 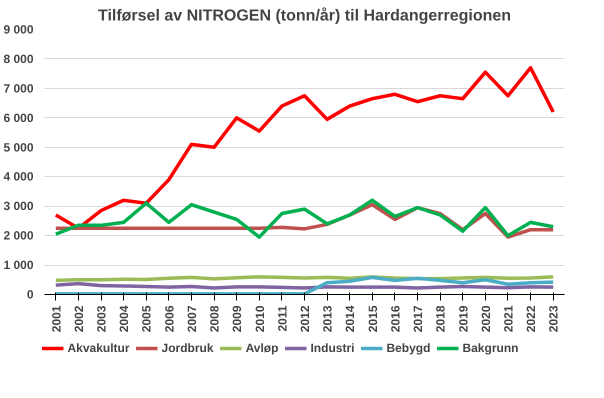 I want to click on x-tick-label: 2007, so click(x=191, y=318).